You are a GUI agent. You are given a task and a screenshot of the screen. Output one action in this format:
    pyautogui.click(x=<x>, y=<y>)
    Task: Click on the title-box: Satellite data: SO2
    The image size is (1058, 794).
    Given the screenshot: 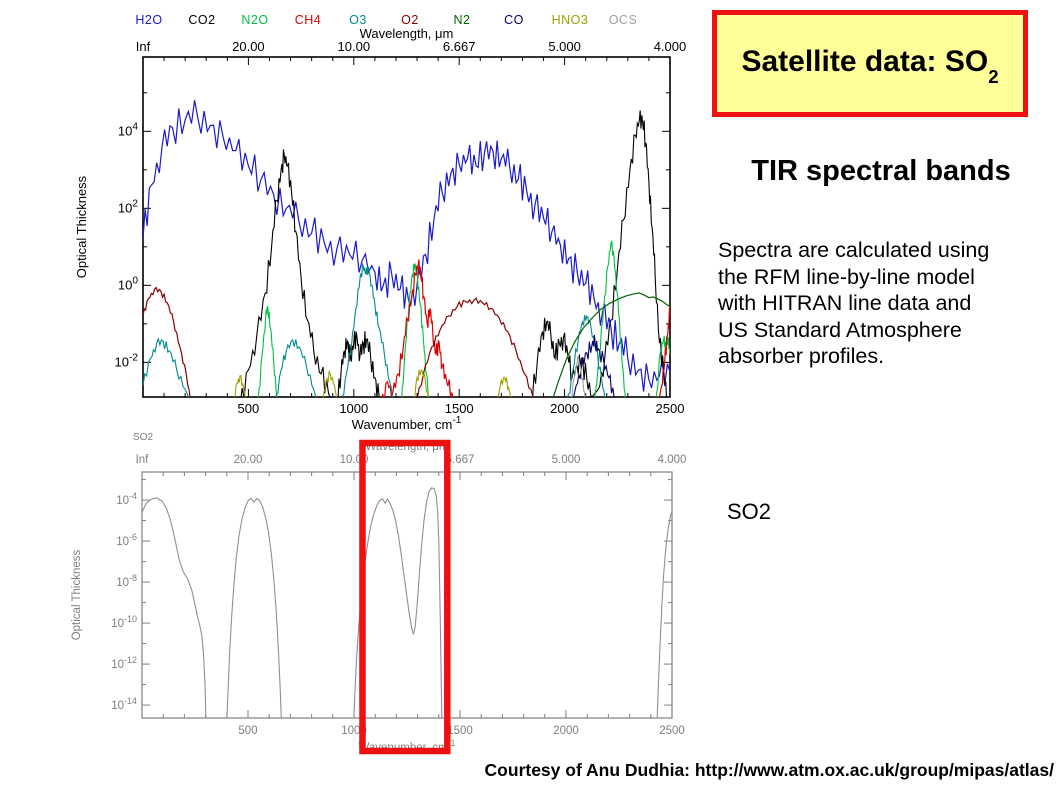 What is the action you would take?
    pyautogui.click(x=870, y=63)
    